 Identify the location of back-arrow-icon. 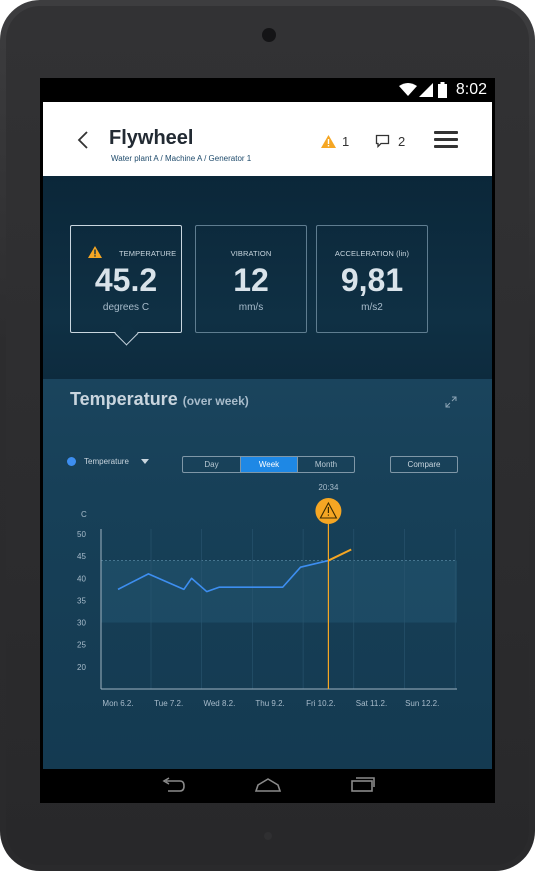
(83, 140).